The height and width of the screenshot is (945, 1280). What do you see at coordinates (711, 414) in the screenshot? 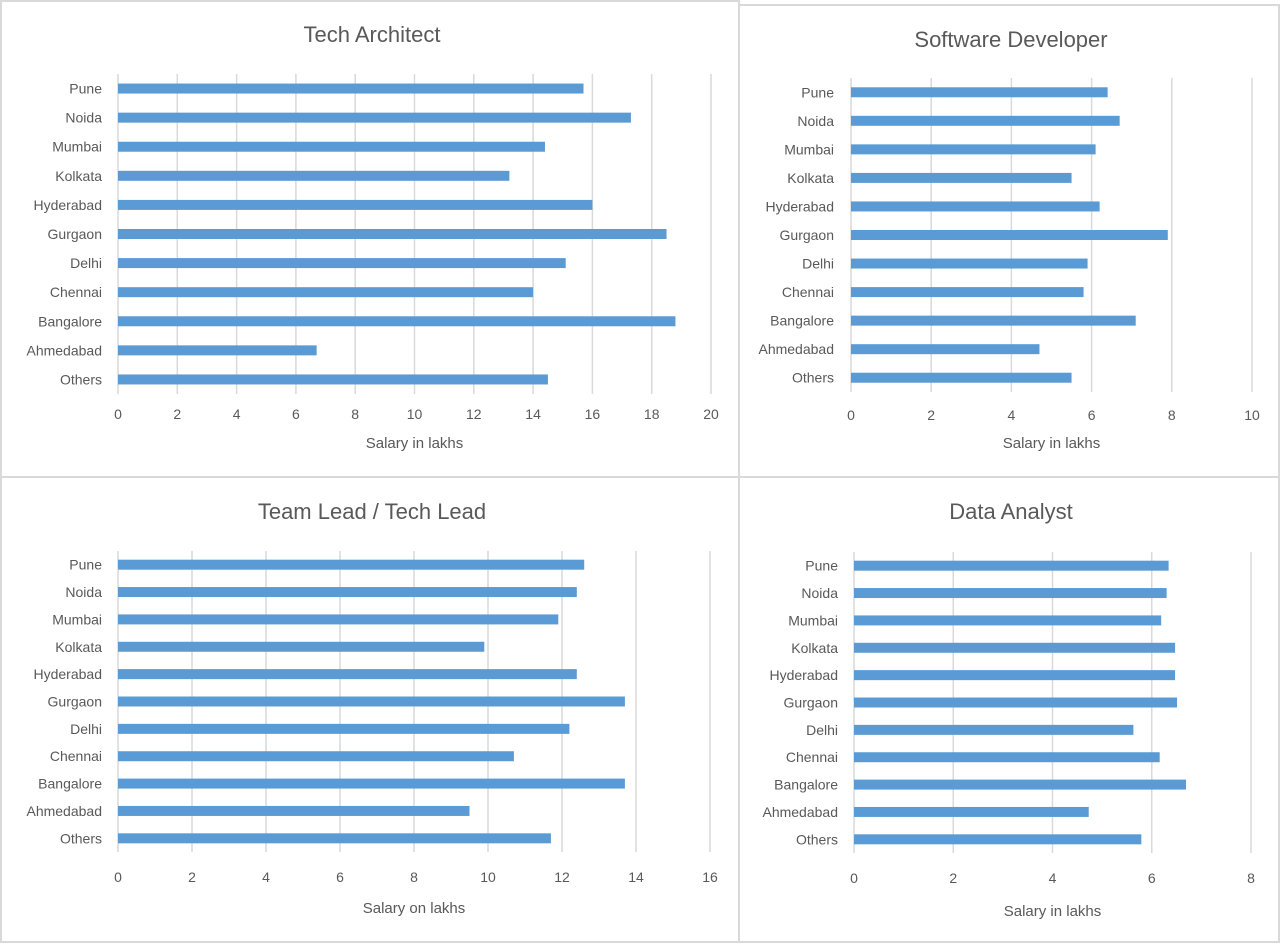
I see `x-tick-label: 20` at bounding box center [711, 414].